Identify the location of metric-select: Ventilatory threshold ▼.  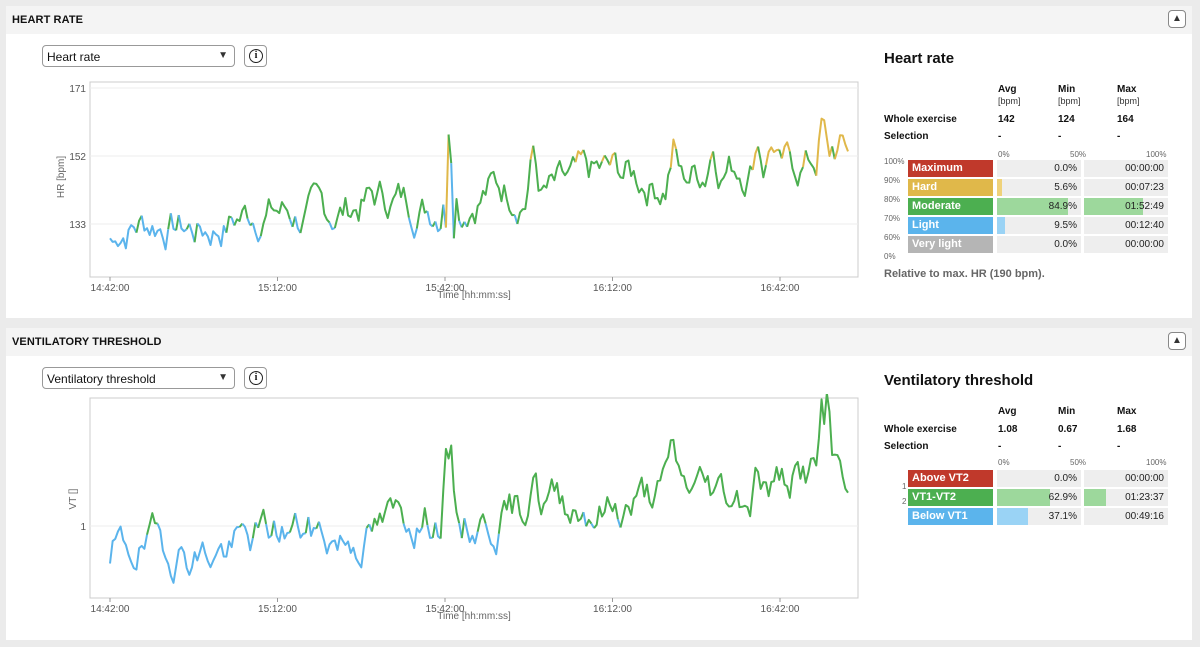
(138, 378).